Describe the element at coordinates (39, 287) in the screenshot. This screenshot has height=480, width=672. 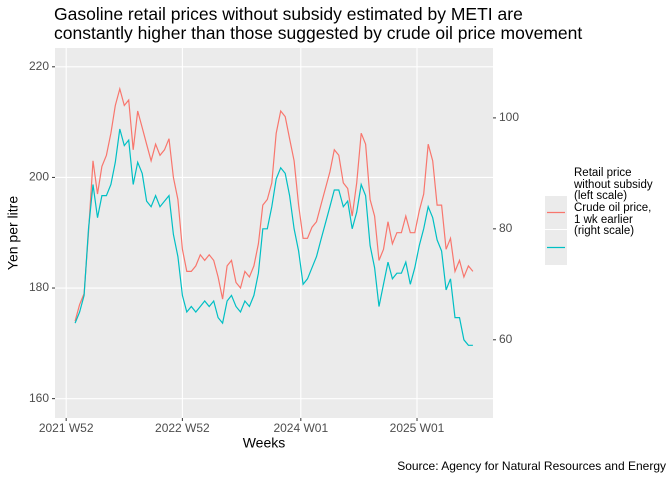
I see `y-tick-label: 180` at that location.